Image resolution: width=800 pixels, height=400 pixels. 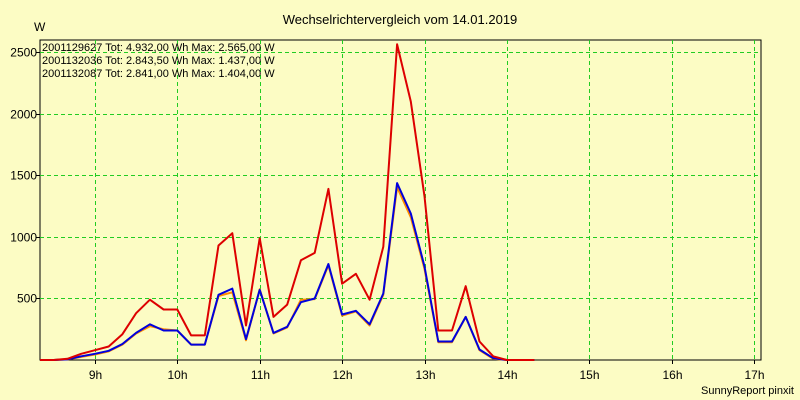 What do you see at coordinates (23, 238) in the screenshot?
I see `y-tick-label: 1000` at bounding box center [23, 238].